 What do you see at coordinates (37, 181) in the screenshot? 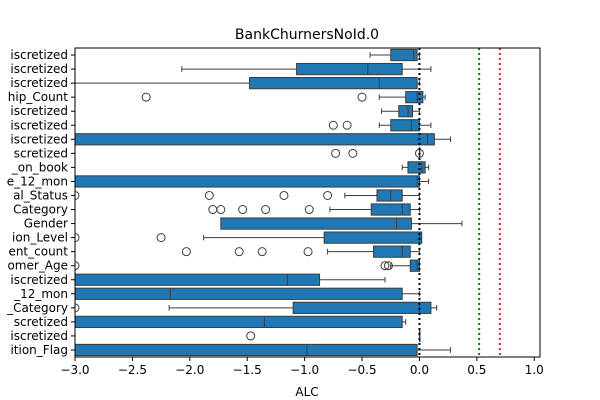
I see `y-tick-label: e_12_mon` at bounding box center [37, 181].